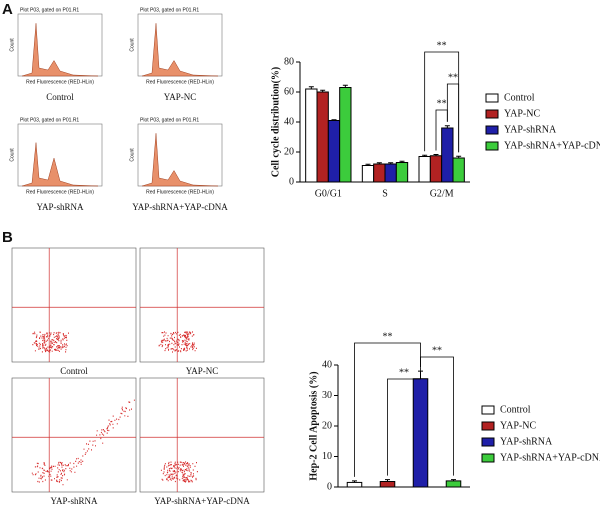 The image size is (600, 508). What do you see at coordinates (275, 122) in the screenshot?
I see `y-axis-label: Cell cycle distribution(%)` at bounding box center [275, 122].